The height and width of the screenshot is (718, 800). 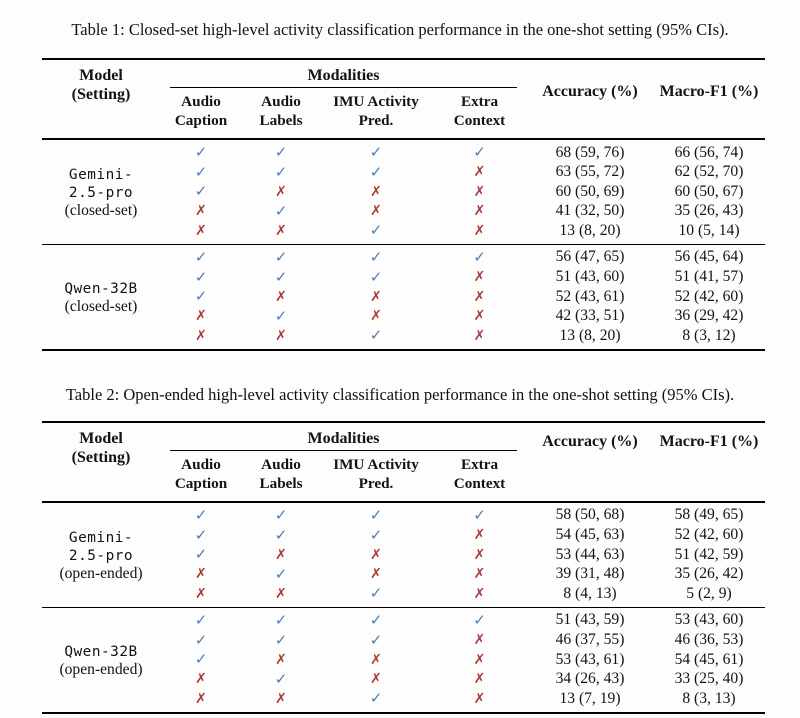 I want to click on column-header-audio-caption: Audio Caption, so click(x=201, y=111).